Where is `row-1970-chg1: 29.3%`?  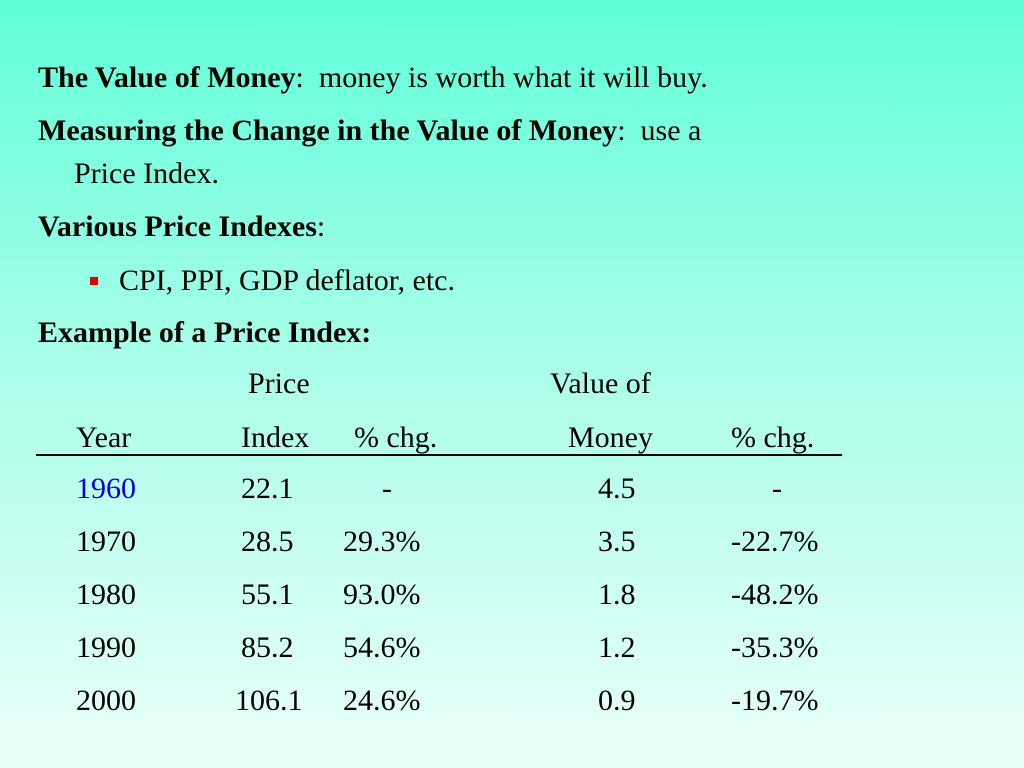
row-1970-chg1: 29.3% is located at coordinates (382, 541).